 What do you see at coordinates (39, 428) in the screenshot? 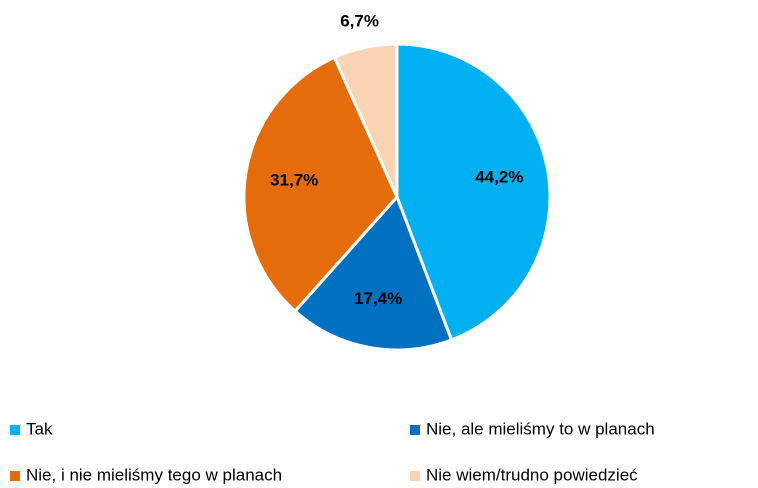
I see `legend-label: Tak` at bounding box center [39, 428].